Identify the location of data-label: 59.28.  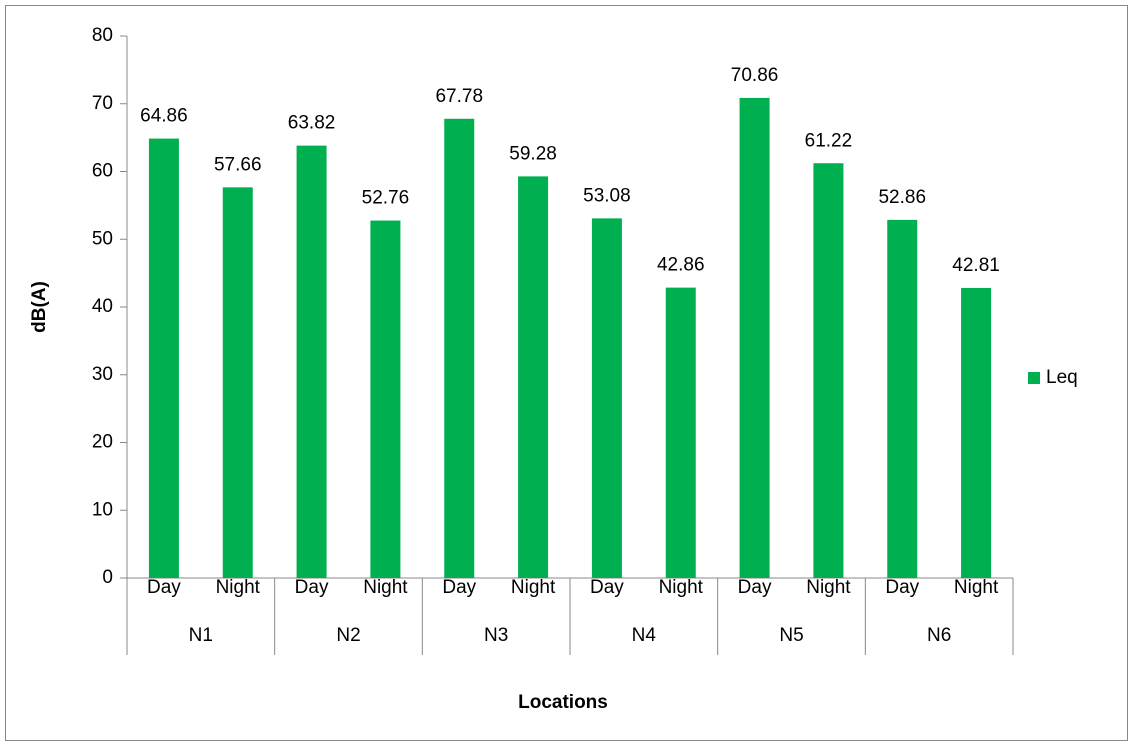
(533, 153).